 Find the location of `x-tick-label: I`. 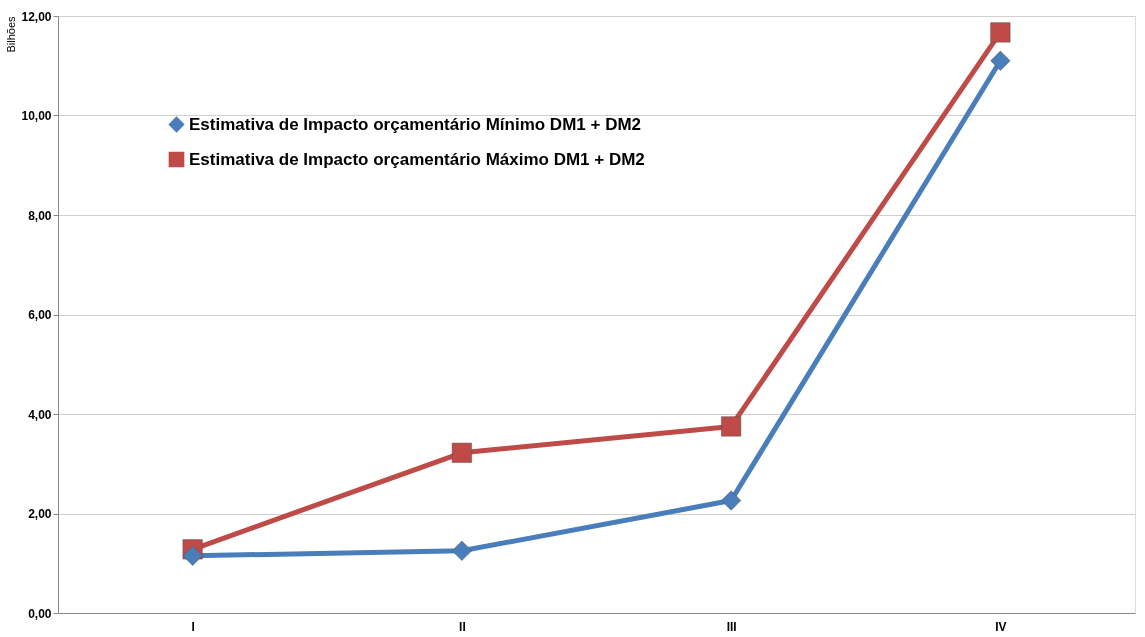

x-tick-label: I is located at coordinates (193, 626).